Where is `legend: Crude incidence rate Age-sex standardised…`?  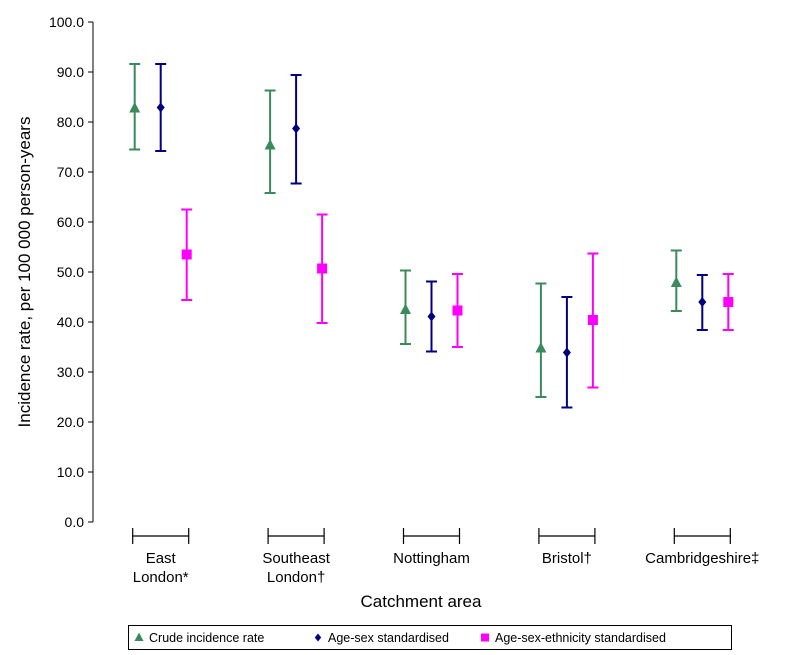 legend: Crude incidence rate Age-sex standardised… is located at coordinates (430, 637).